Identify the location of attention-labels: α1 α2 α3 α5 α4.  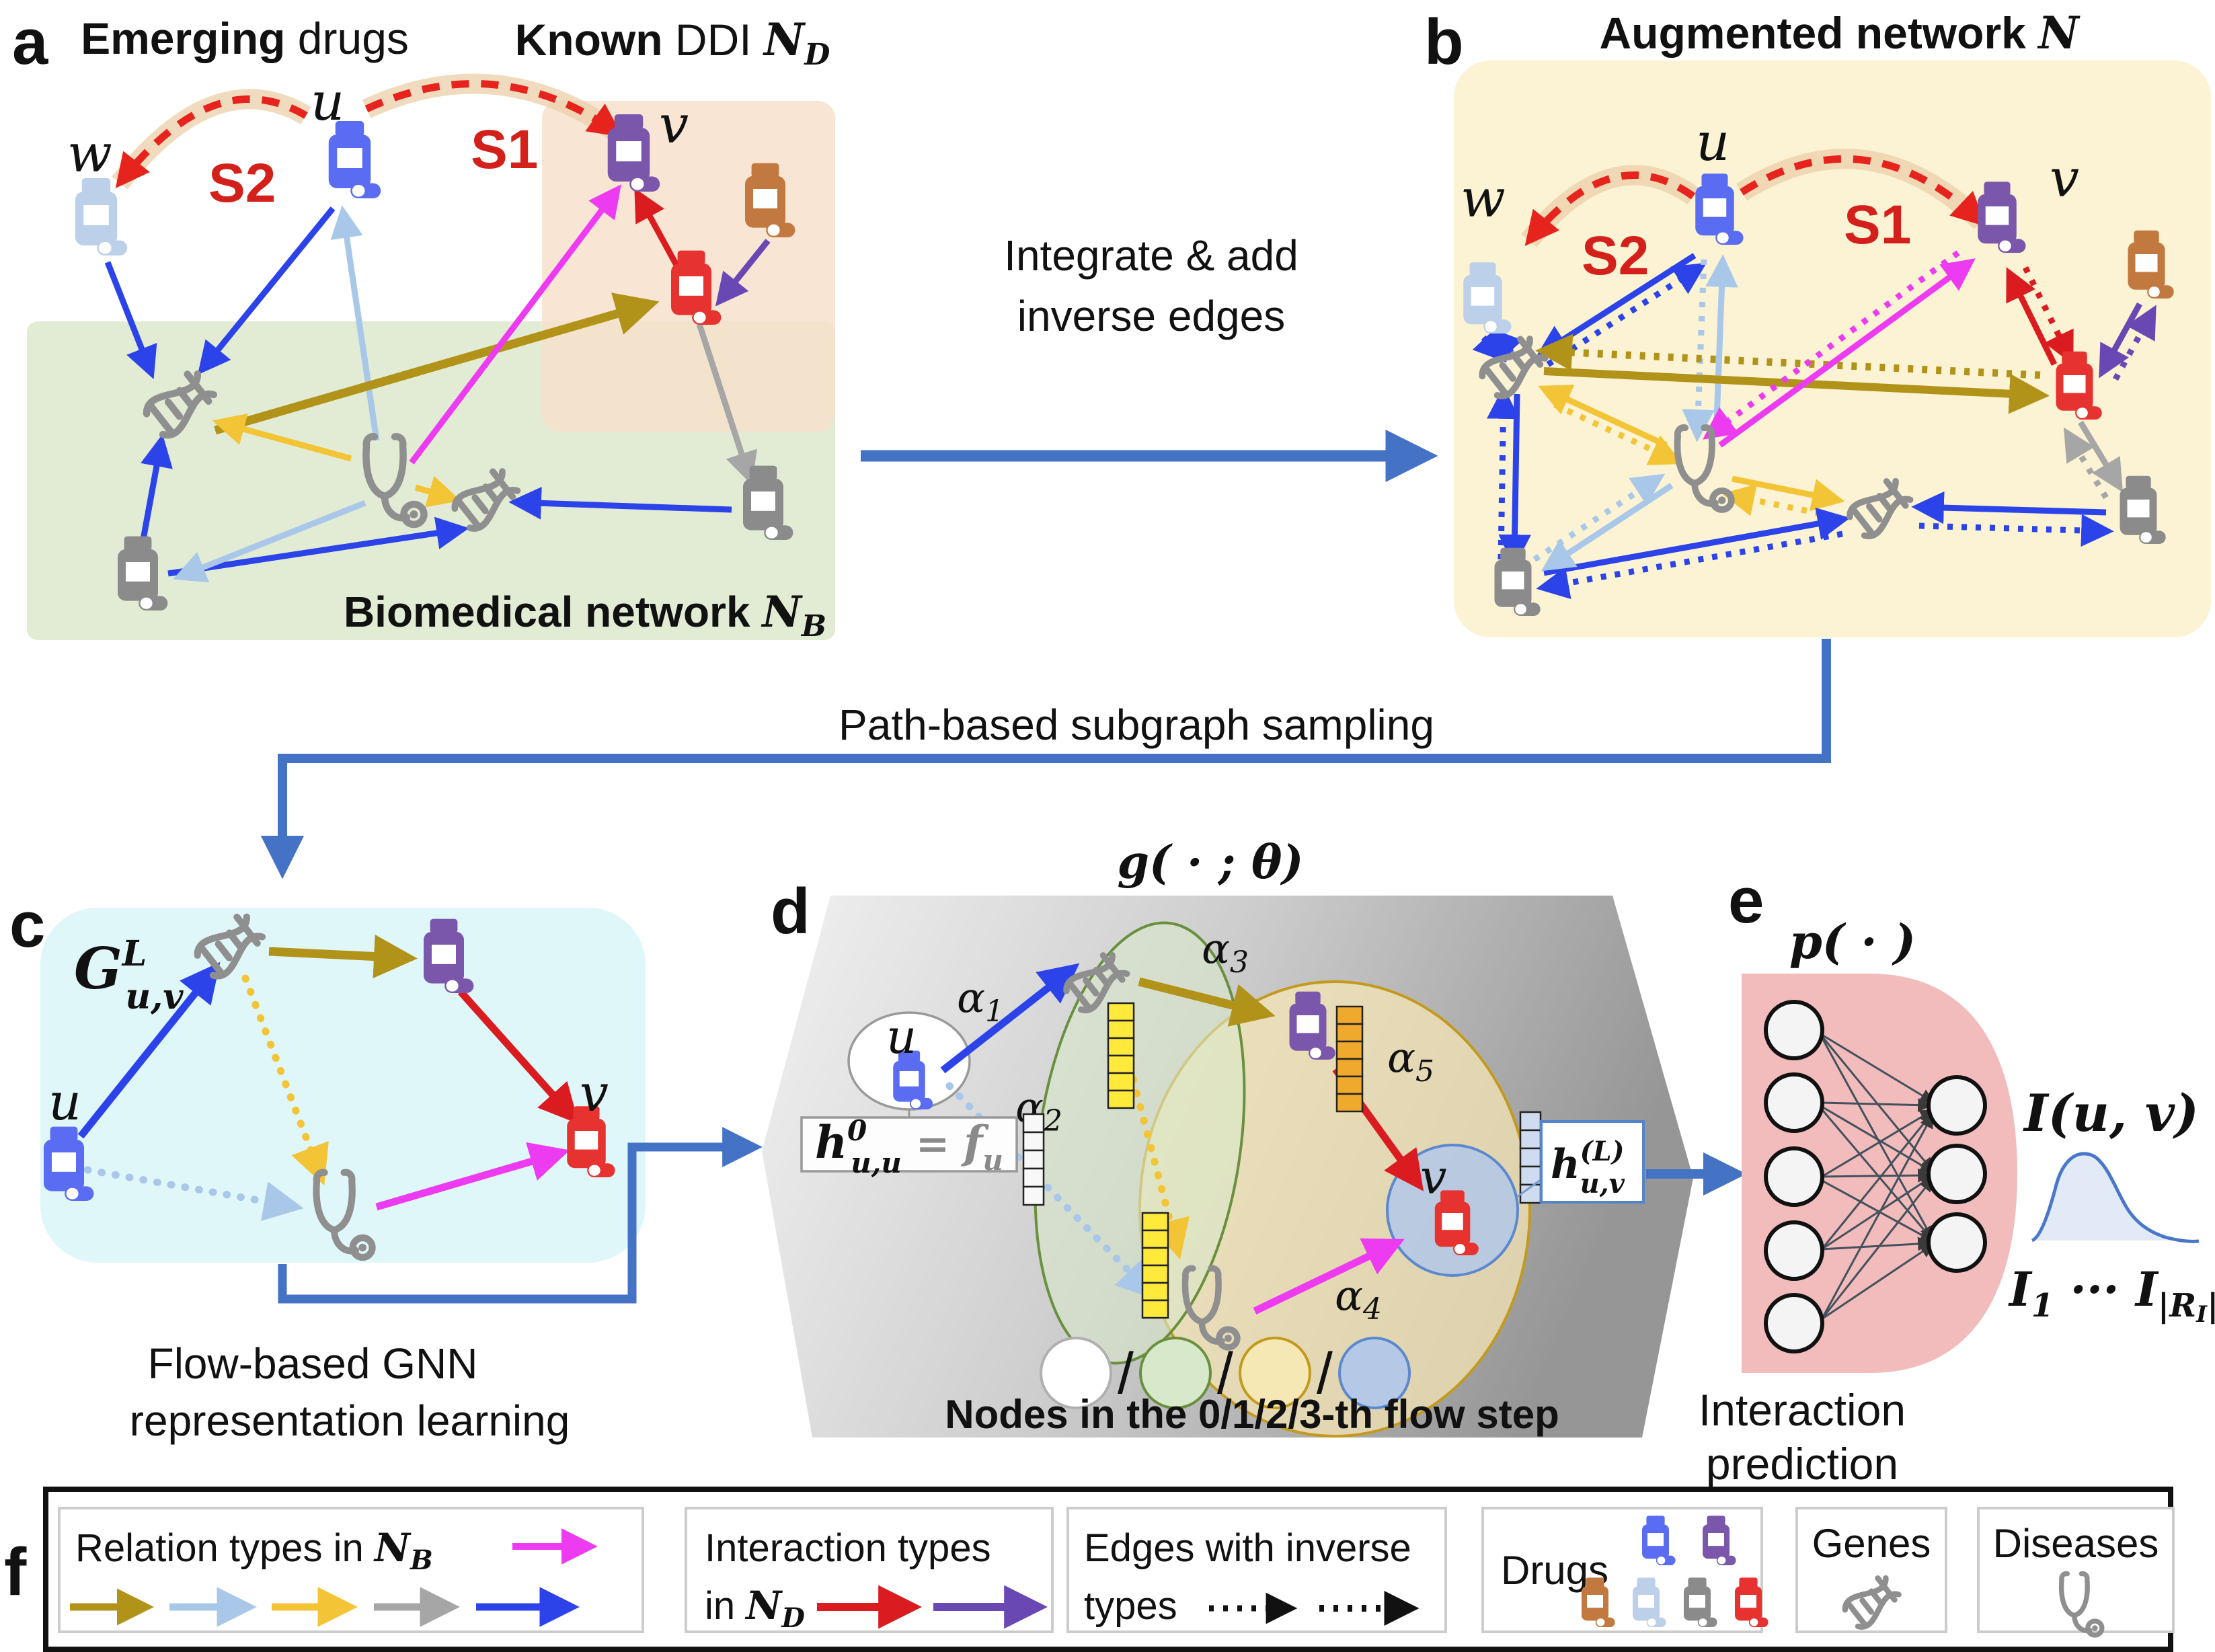
(1195, 1125).